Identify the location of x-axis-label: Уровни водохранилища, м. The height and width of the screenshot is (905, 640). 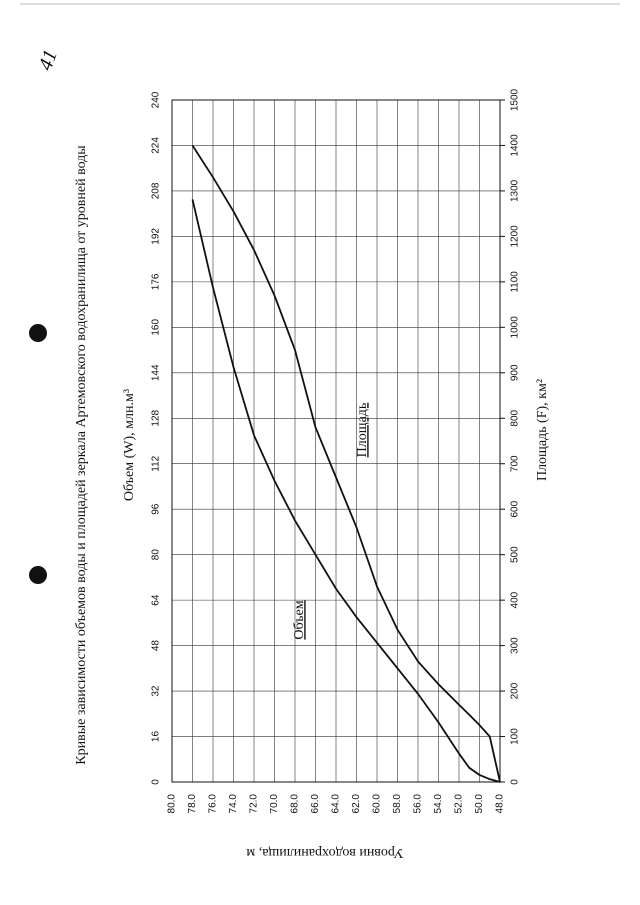
(324, 852).